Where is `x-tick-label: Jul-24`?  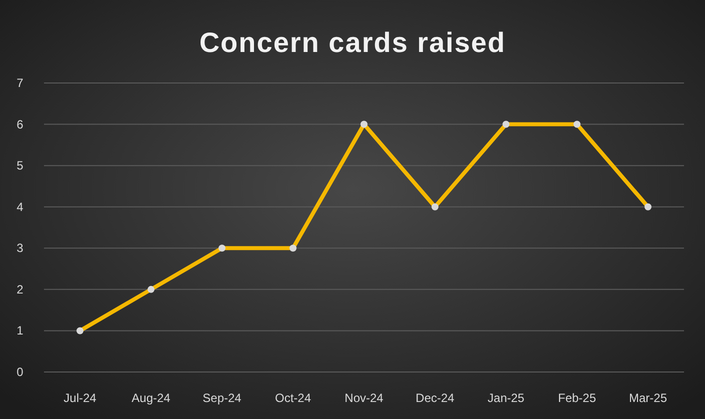 x-tick-label: Jul-24 is located at coordinates (80, 398).